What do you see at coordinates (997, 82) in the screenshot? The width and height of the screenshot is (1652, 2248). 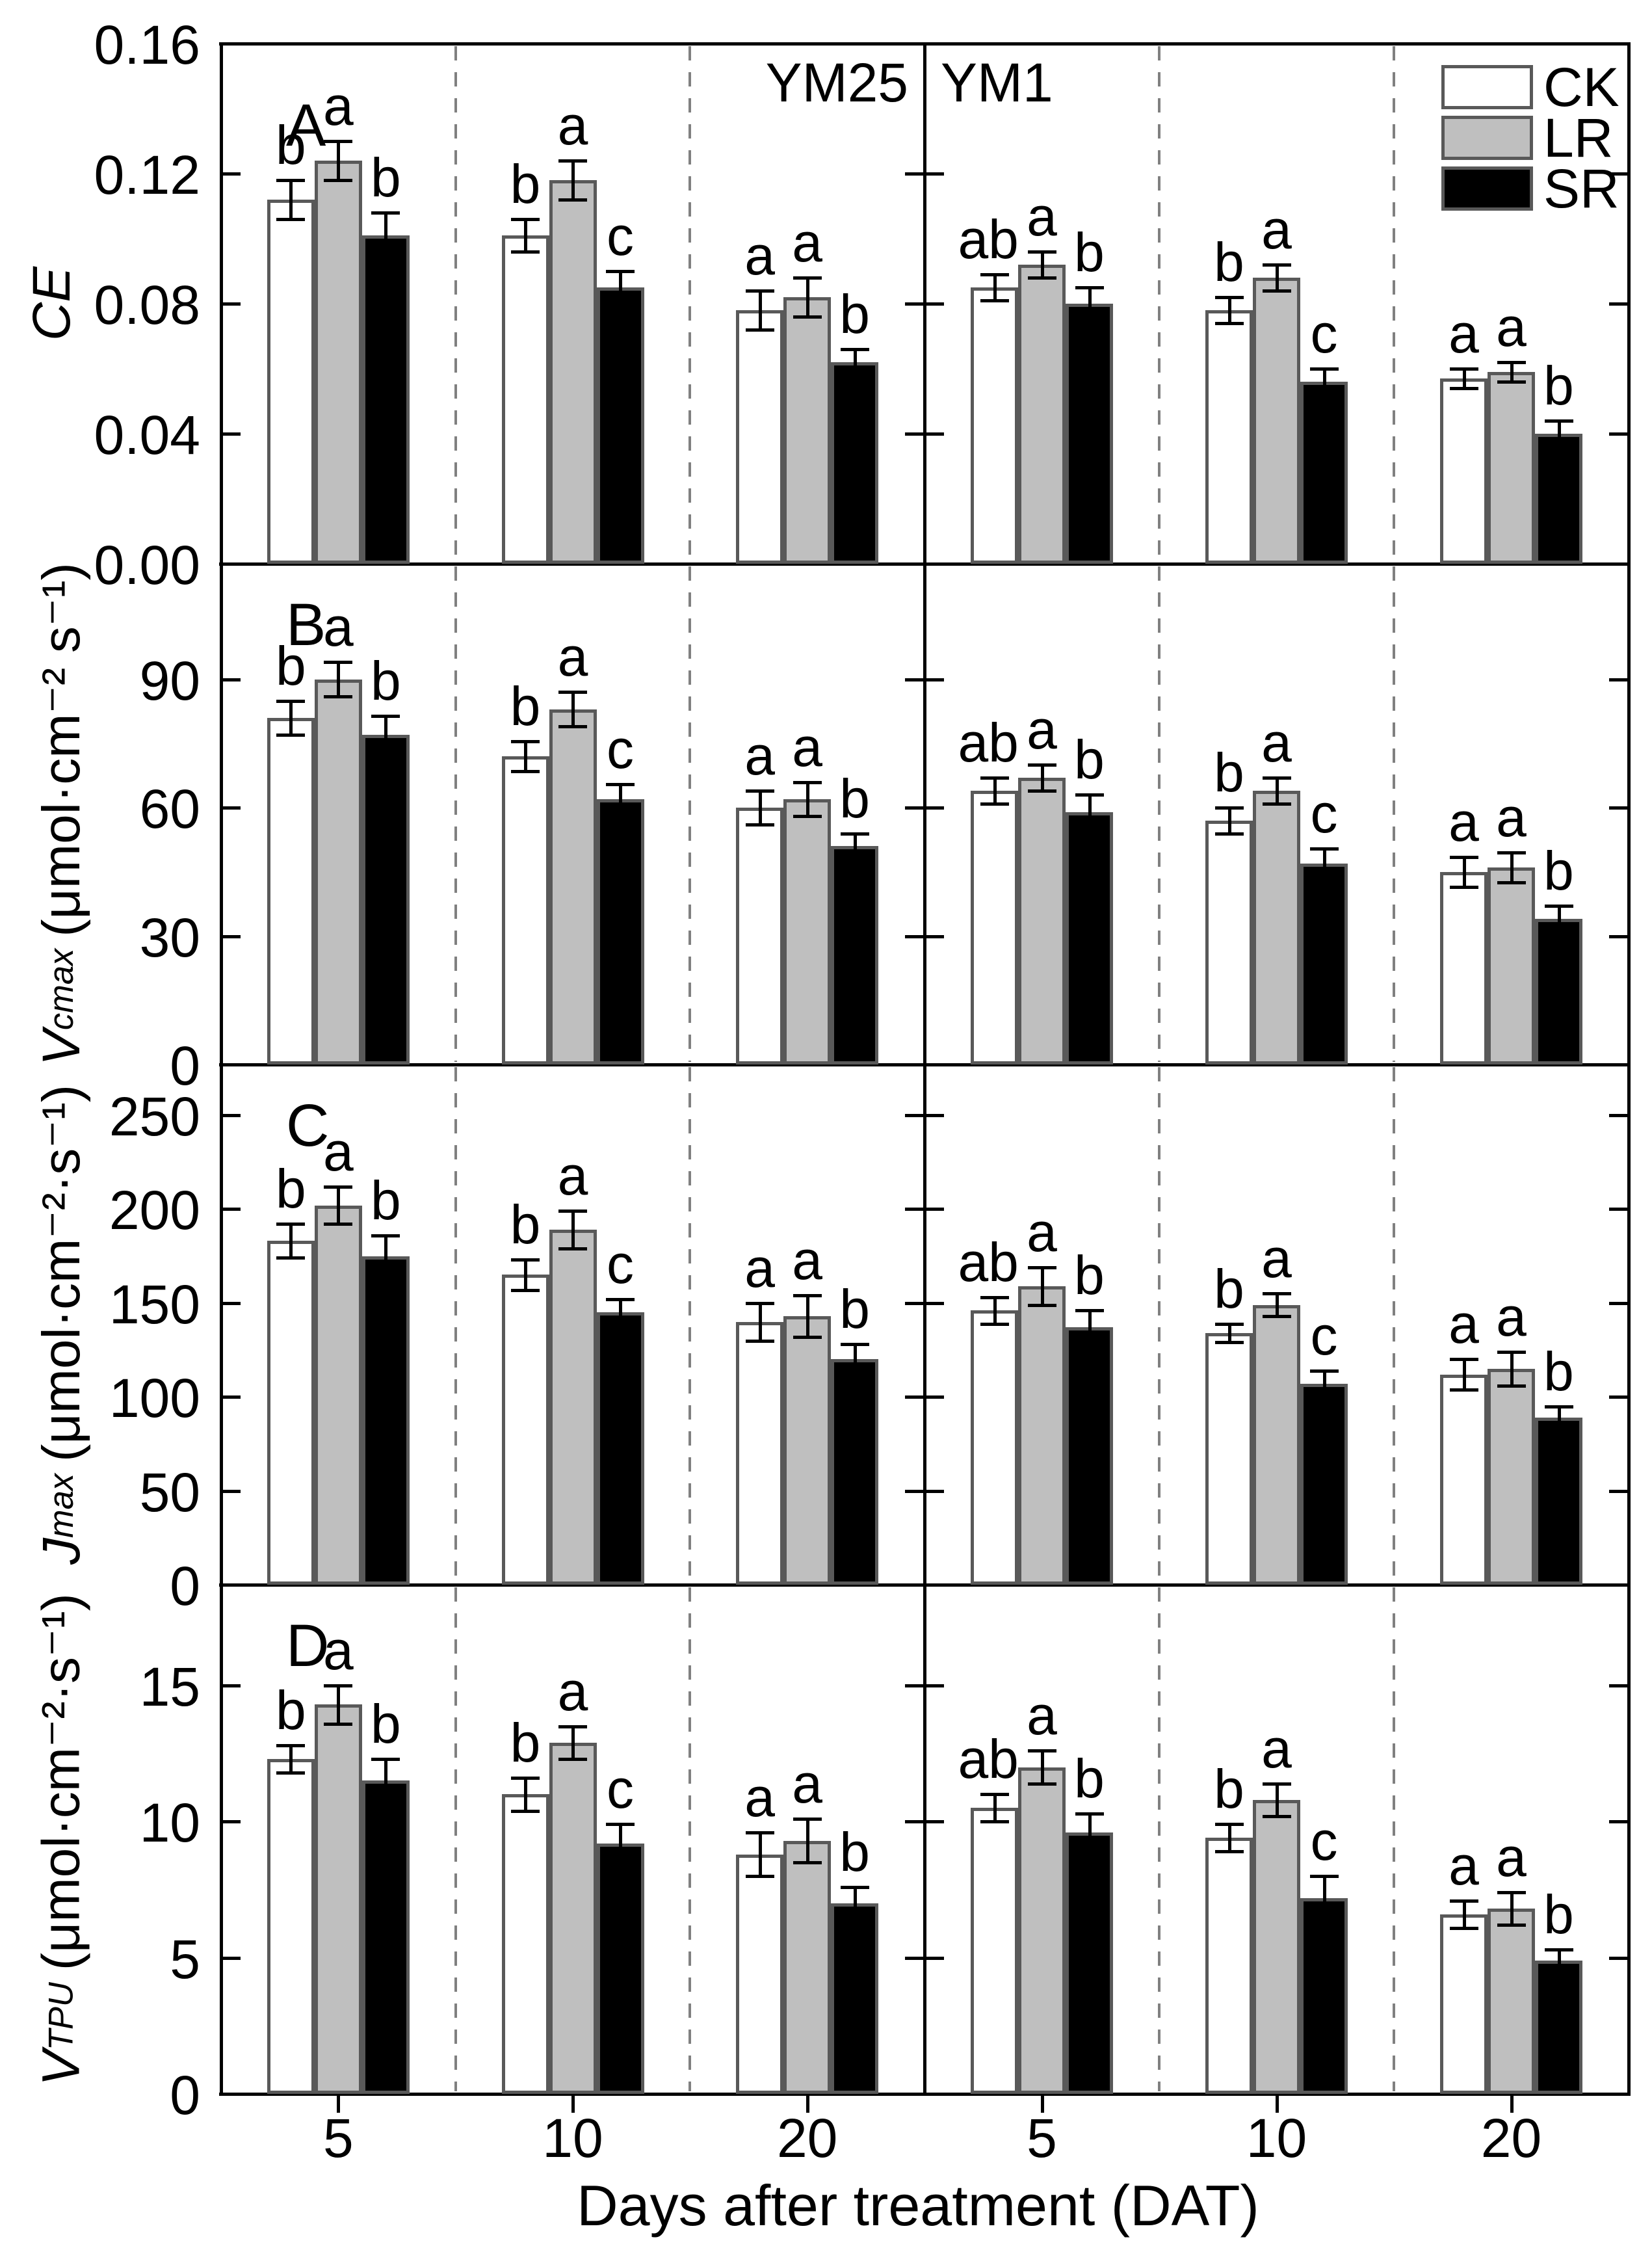 I see `cultivar-label-ym1: YM1` at bounding box center [997, 82].